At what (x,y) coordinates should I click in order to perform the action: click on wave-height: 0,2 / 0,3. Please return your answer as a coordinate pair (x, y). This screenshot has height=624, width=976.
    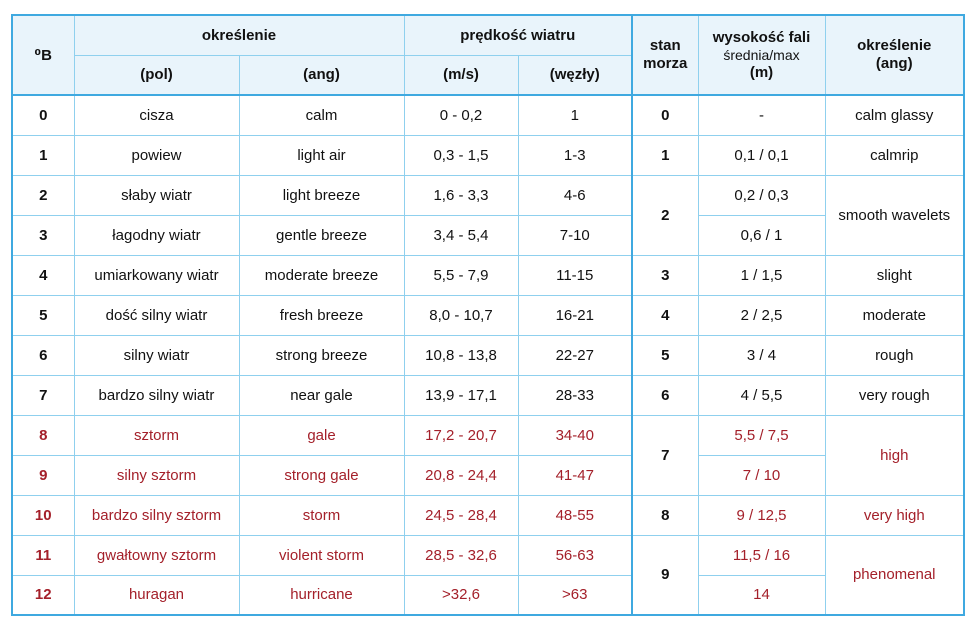
    Looking at the image, I should click on (761, 195).